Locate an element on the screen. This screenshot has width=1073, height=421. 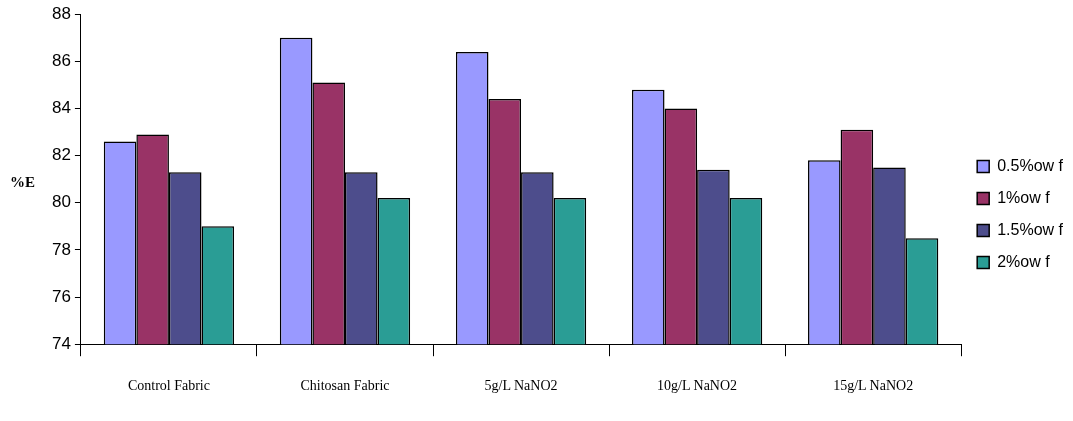
x-tick-label: Chitosan Fabric is located at coordinates (345, 386).